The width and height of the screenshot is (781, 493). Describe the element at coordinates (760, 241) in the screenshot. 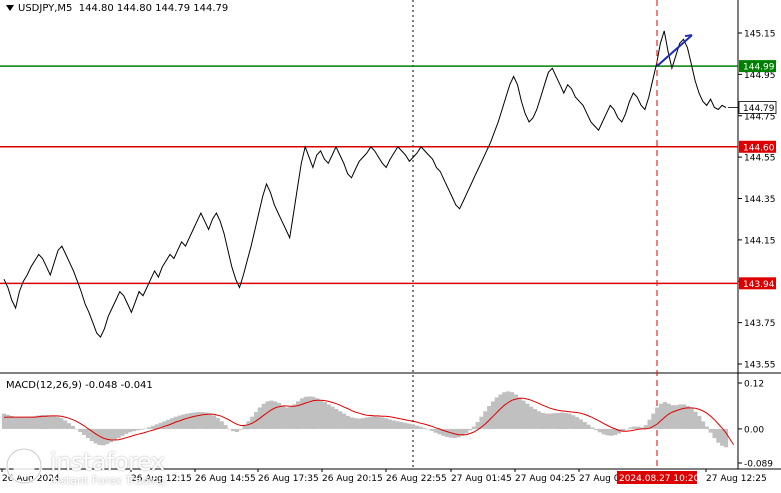

I see `price-tick-label: 144.15` at that location.